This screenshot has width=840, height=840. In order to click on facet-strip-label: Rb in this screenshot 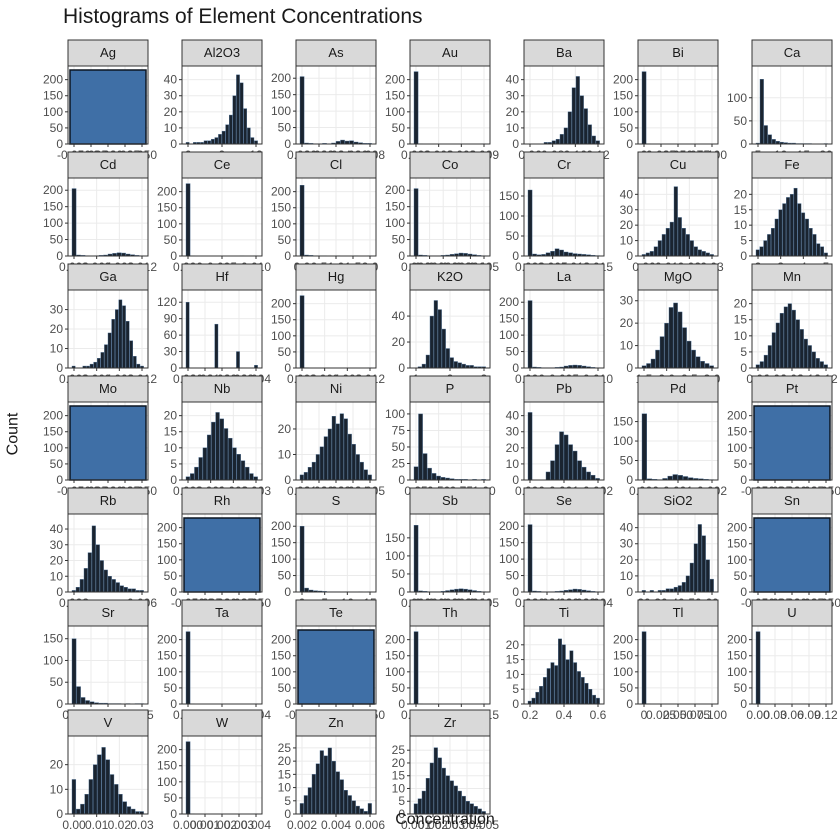, I will do `click(108, 500)`.